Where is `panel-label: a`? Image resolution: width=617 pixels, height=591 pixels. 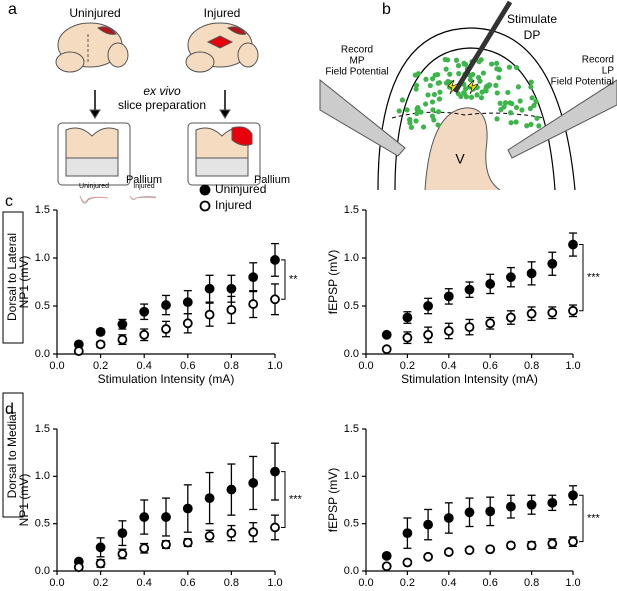 panel-label: a is located at coordinates (12, 9).